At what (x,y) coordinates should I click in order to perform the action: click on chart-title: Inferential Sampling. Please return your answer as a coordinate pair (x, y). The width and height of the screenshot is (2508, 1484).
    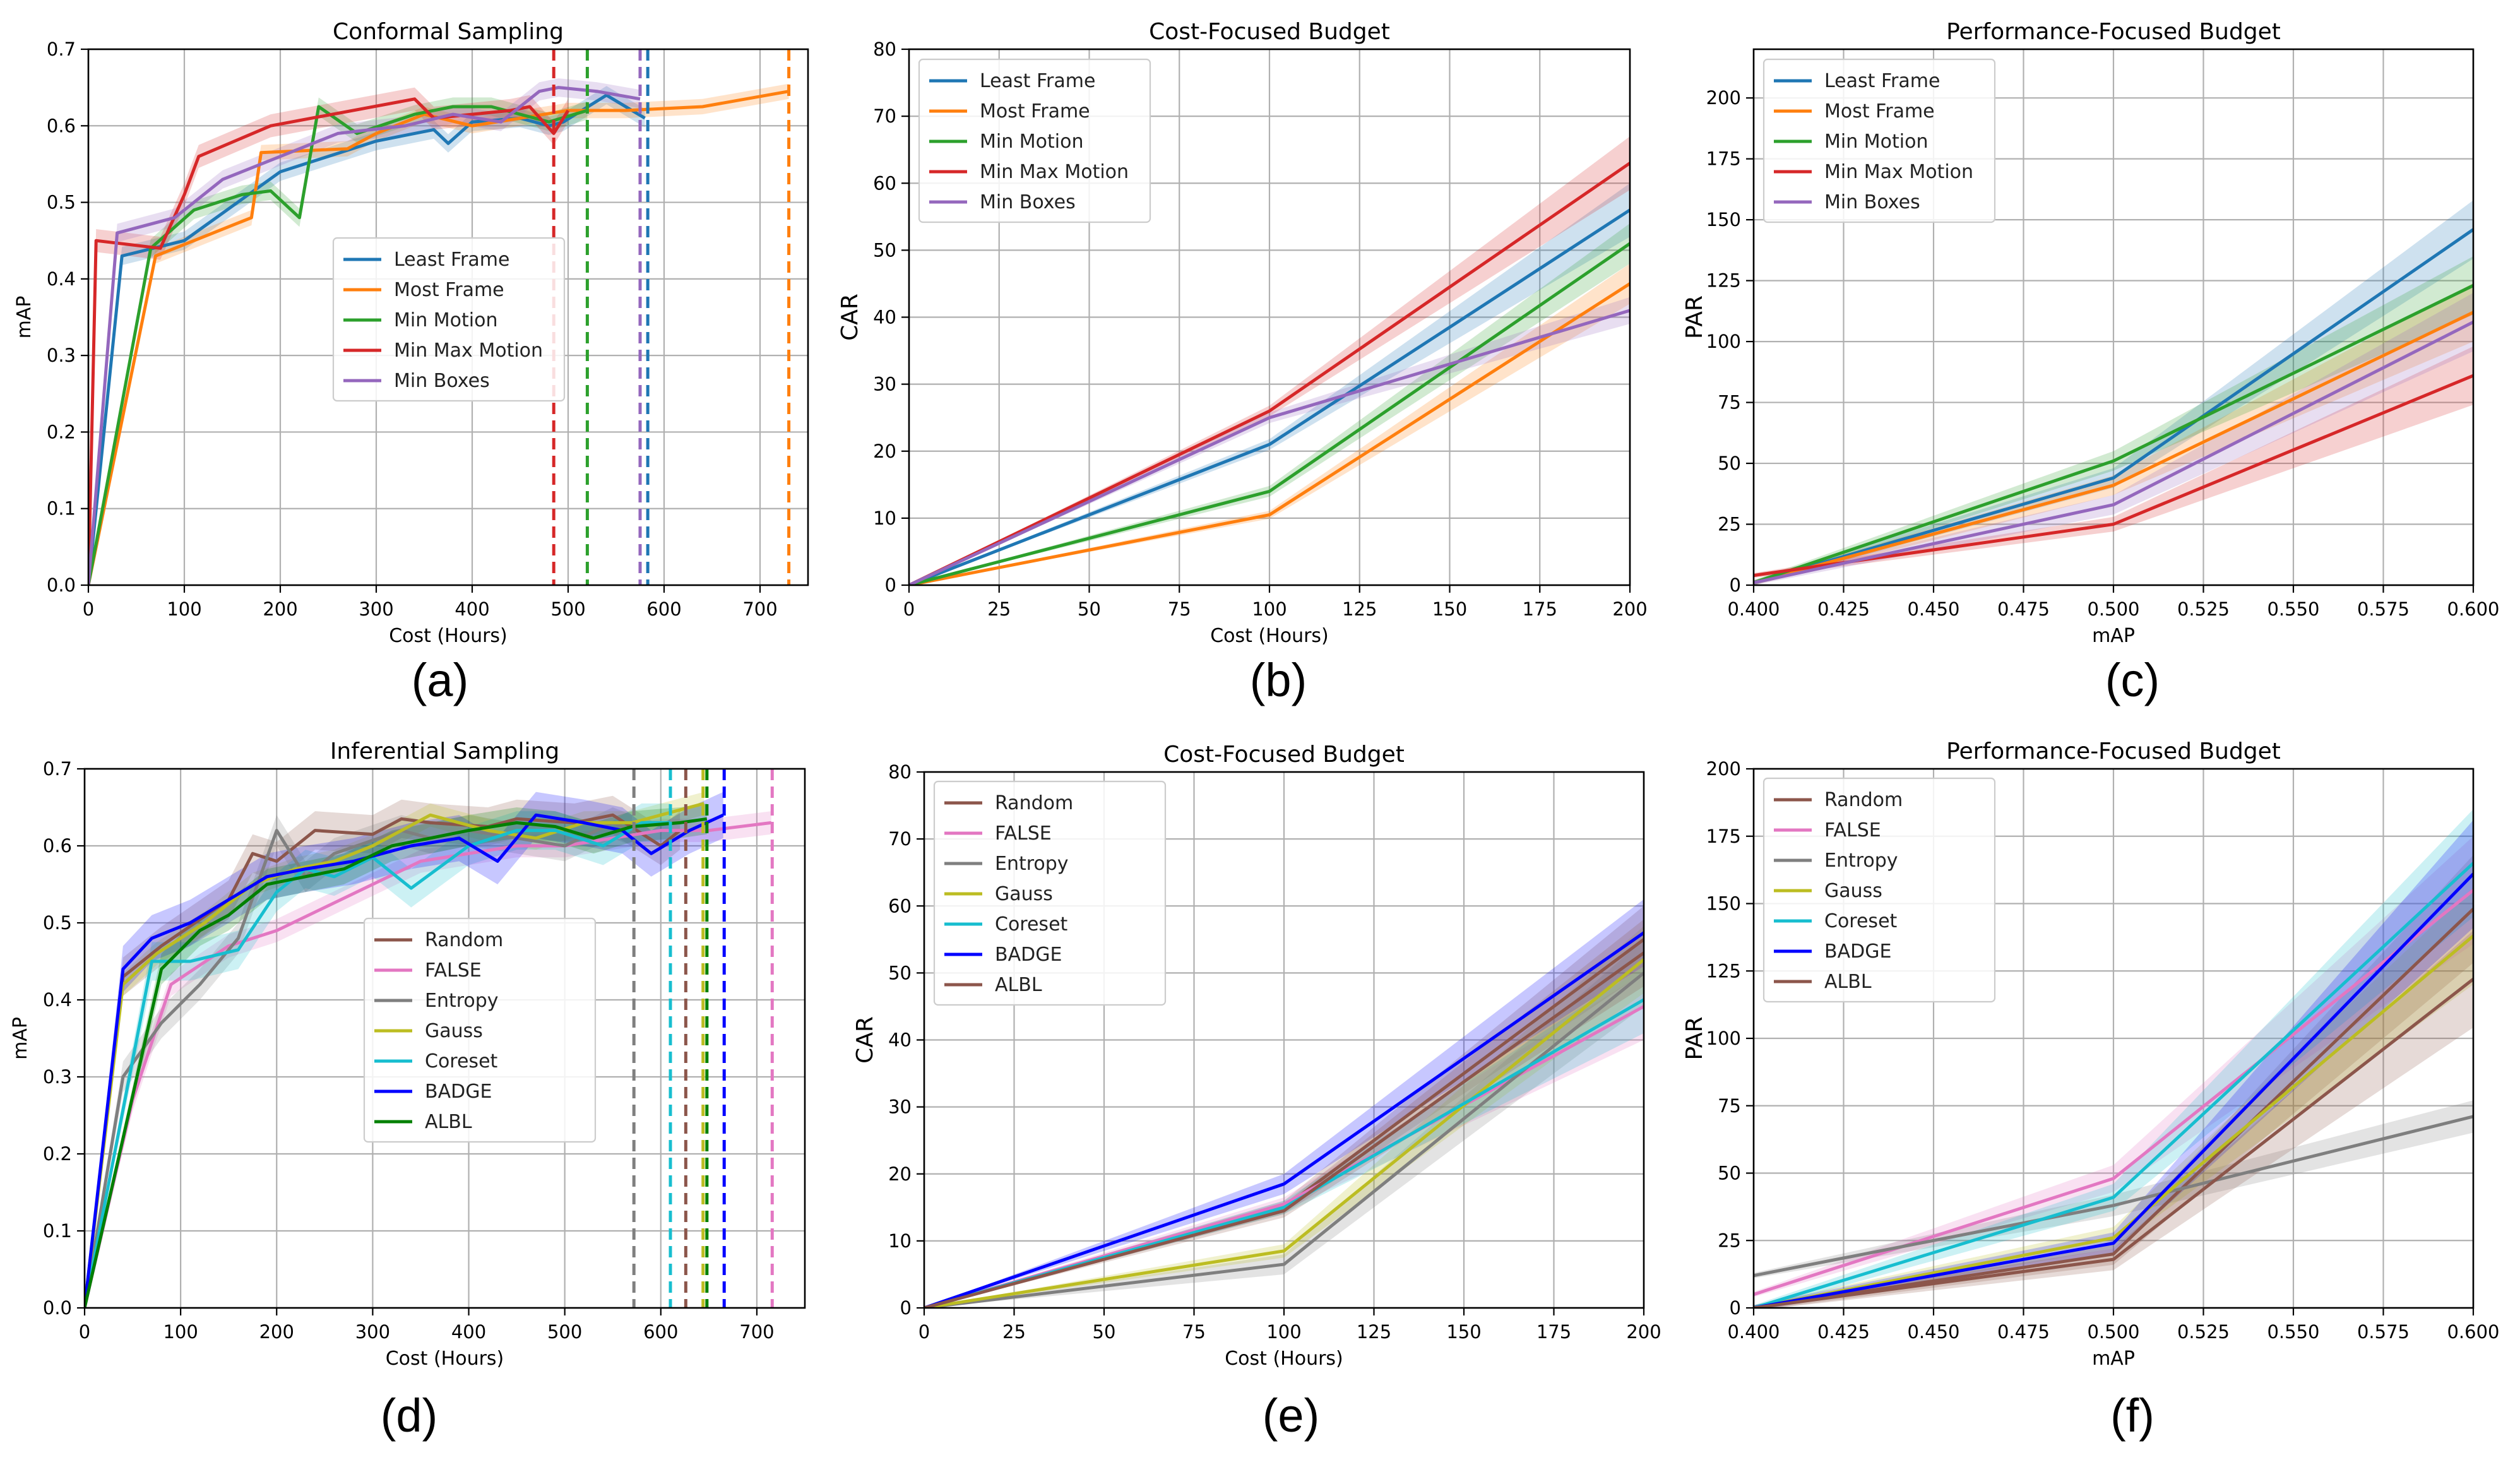
    Looking at the image, I should click on (444, 751).